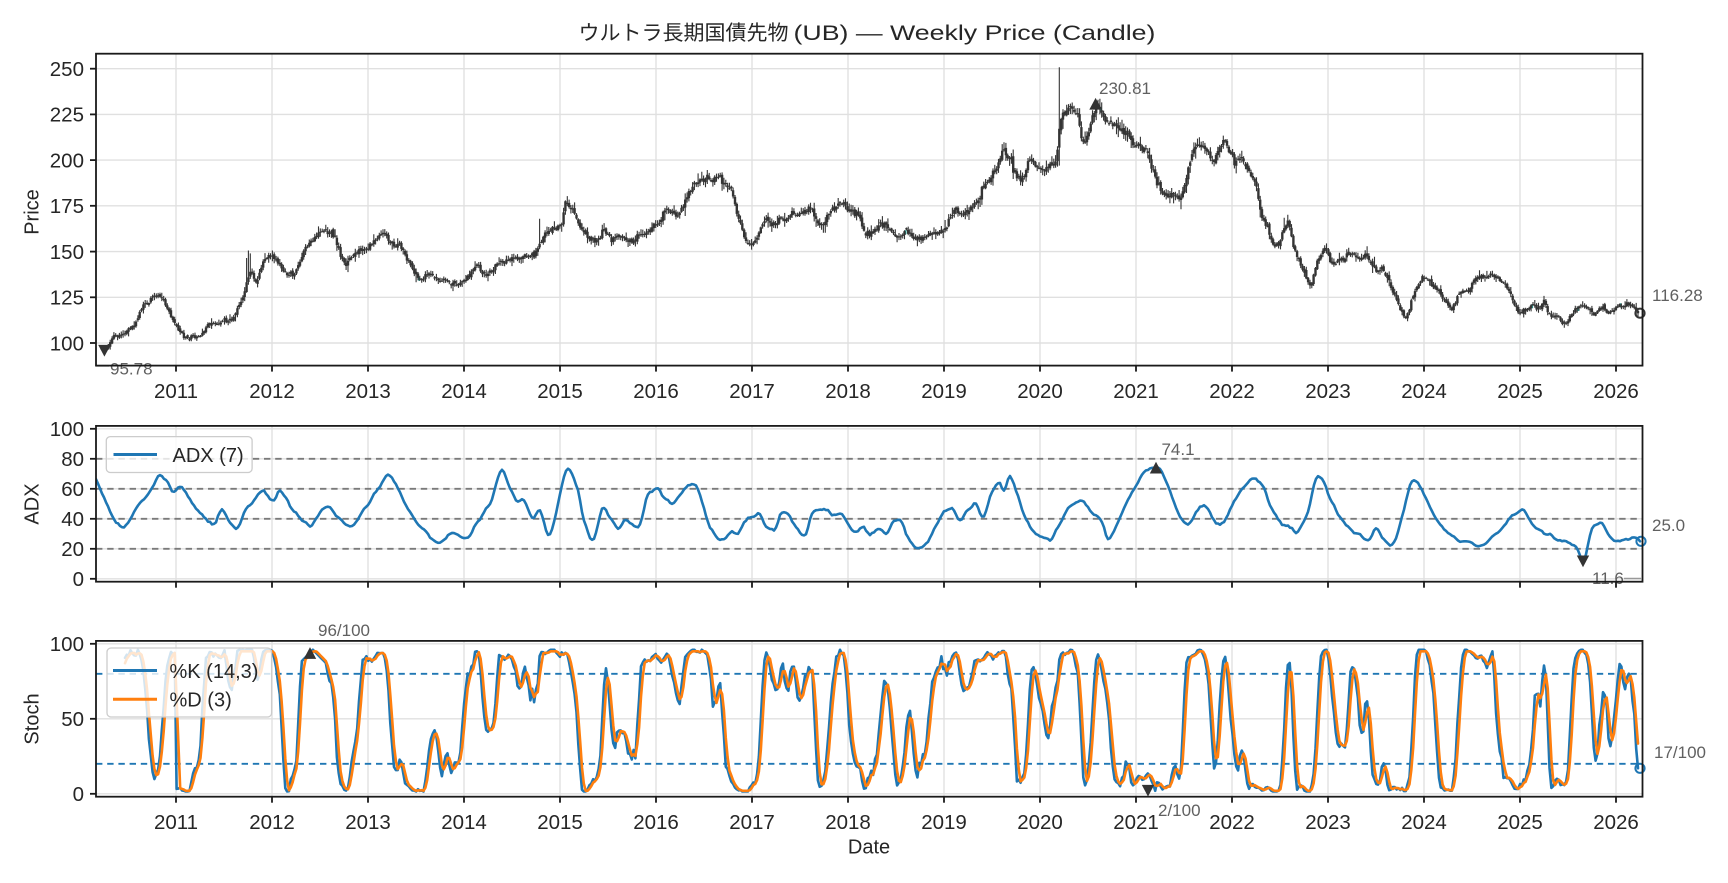 The width and height of the screenshot is (1728, 883). What do you see at coordinates (1608, 578) in the screenshot?
I see `svg-text: 11.6` at bounding box center [1608, 578].